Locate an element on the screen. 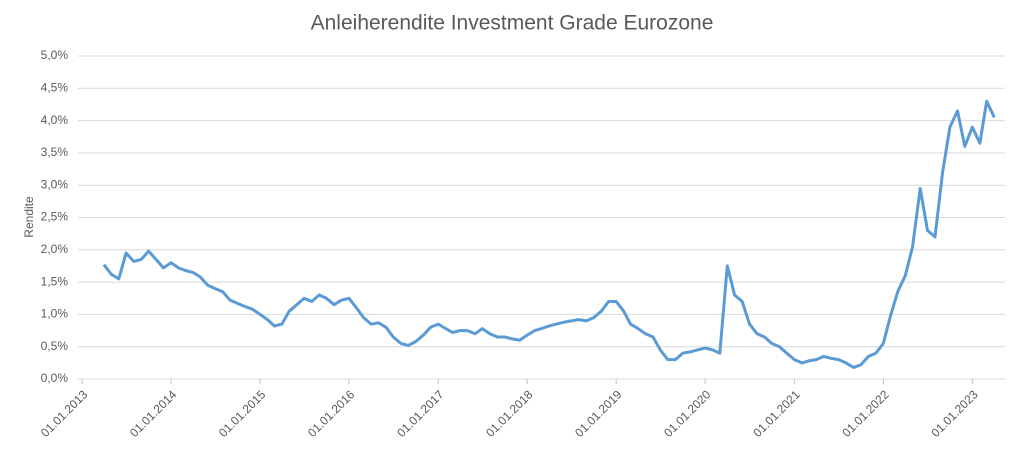 The image size is (1024, 459). y-tick-label: 2,0% is located at coordinates (55, 249).